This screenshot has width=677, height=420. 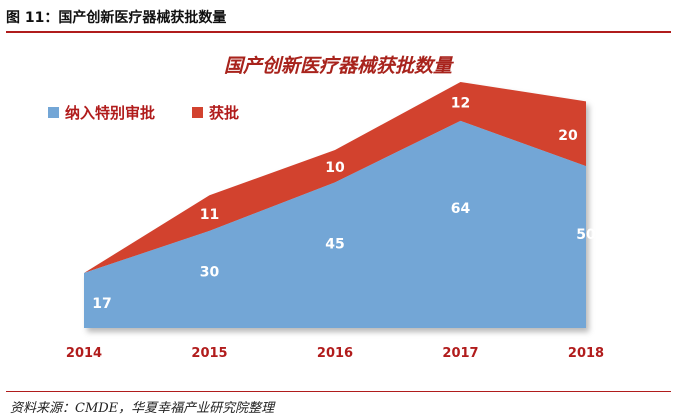 I want to click on data-label-approved-2016: 10, so click(x=335, y=168).